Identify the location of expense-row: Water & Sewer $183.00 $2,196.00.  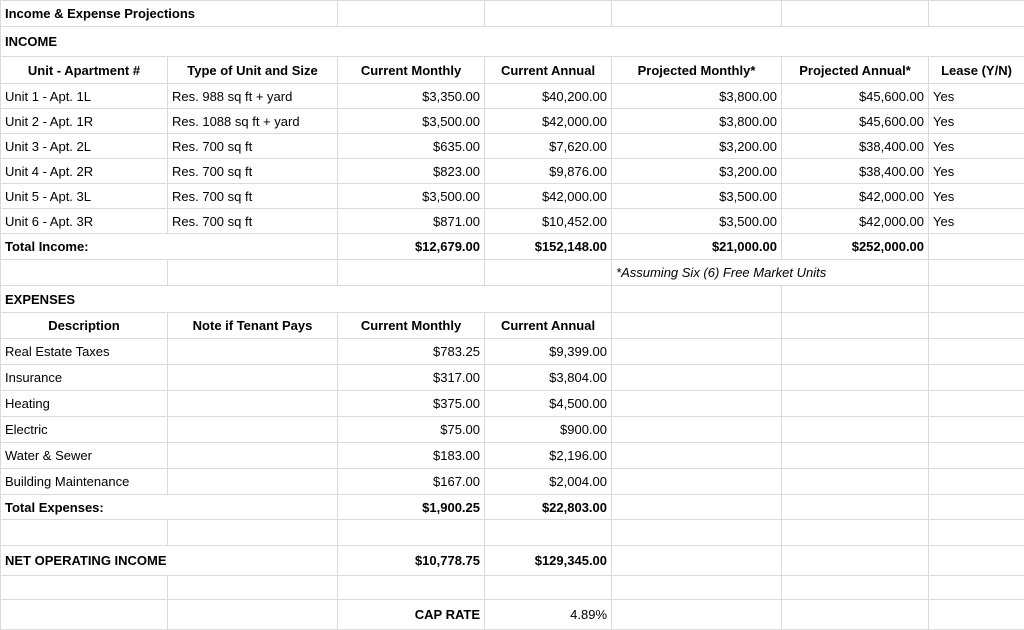
(512, 455).